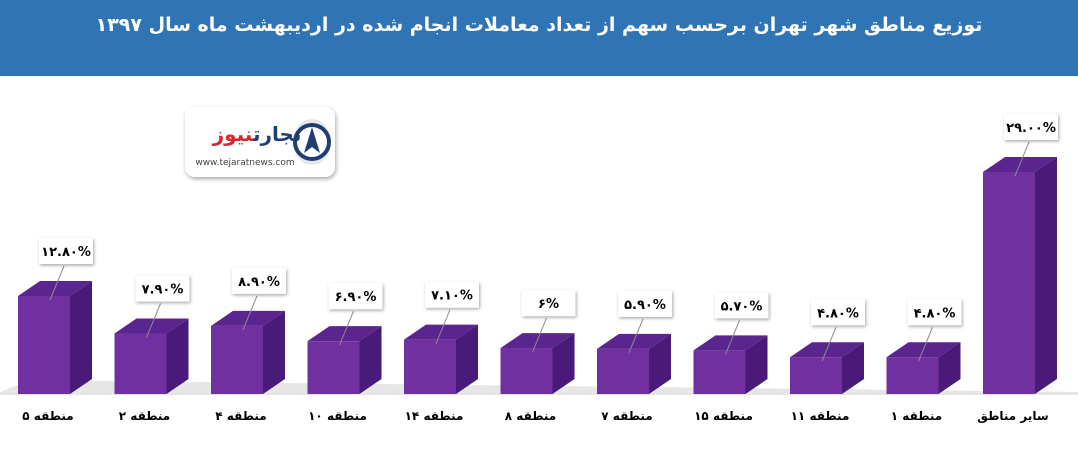  I want to click on category-label: منطقه ۱۴, so click(434, 416).